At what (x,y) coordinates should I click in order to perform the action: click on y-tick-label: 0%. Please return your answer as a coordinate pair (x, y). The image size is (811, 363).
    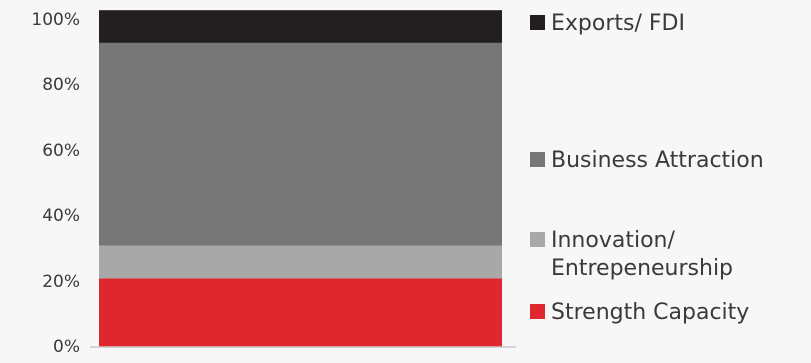
    Looking at the image, I should click on (66, 347).